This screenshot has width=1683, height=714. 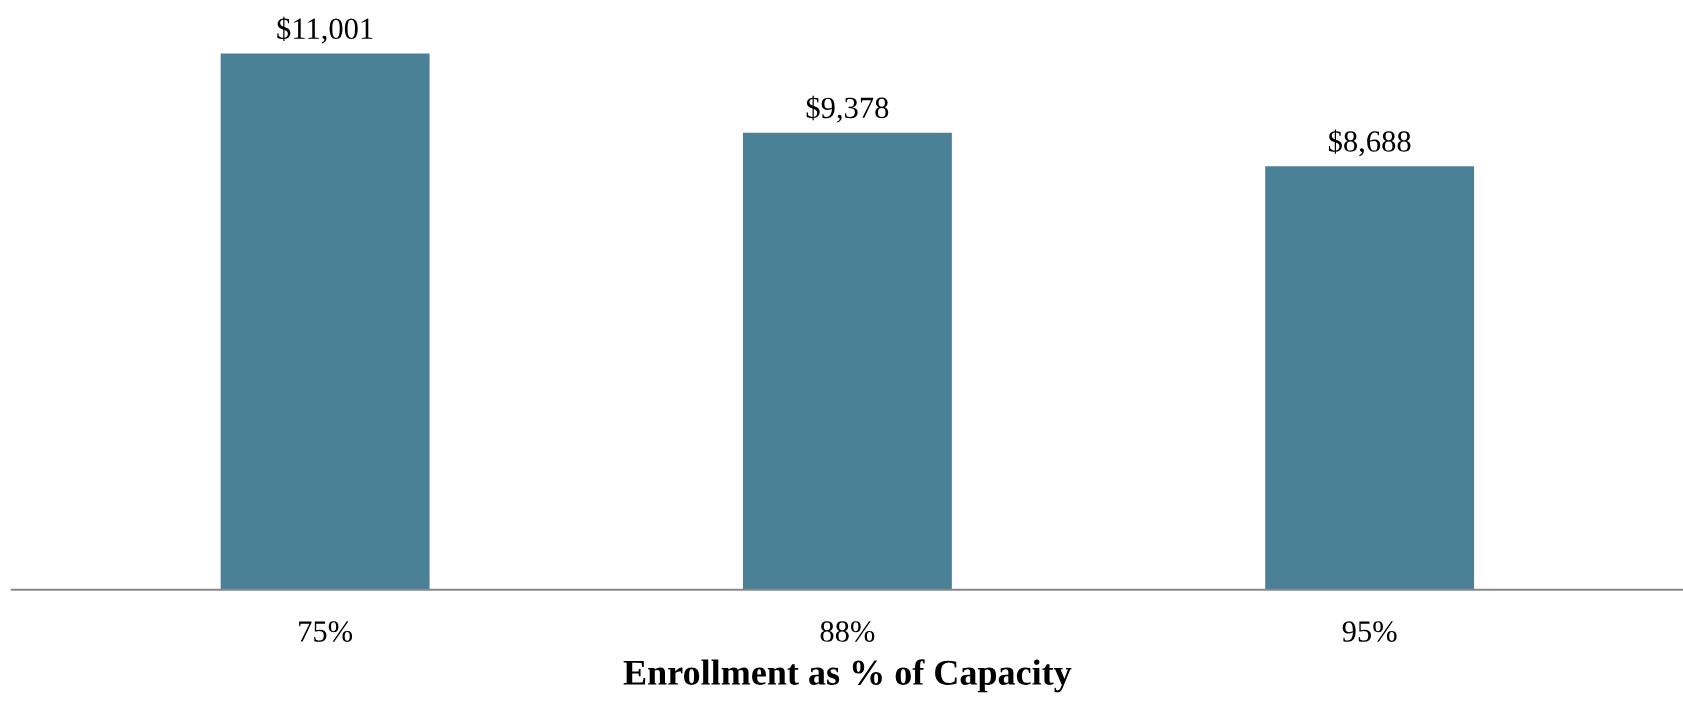 What do you see at coordinates (326, 631) in the screenshot?
I see `x-tick-label: 75%` at bounding box center [326, 631].